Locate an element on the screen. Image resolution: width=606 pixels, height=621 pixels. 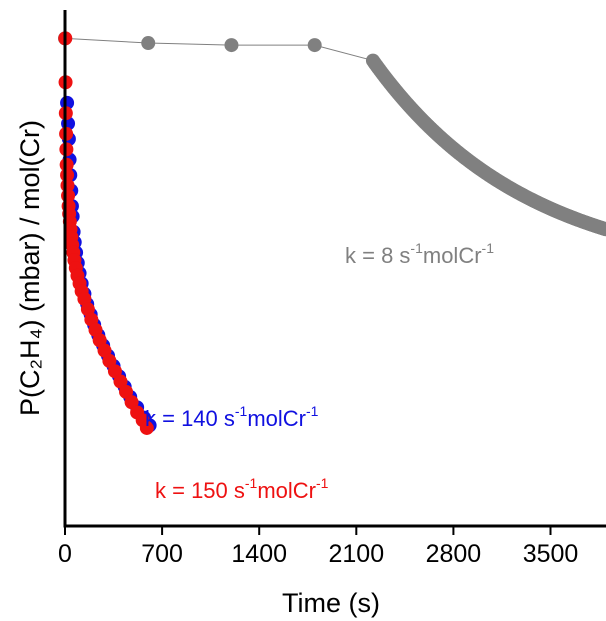
annotation-gray: k = 8 s-1molCr-1 is located at coordinates (419, 254).